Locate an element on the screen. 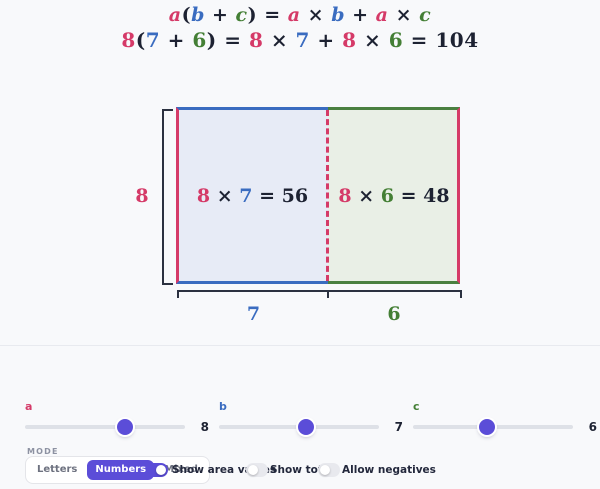 Image resolution: width=600 pixels, height=489 pixels. show-area-values-toggle is located at coordinates (157, 470).